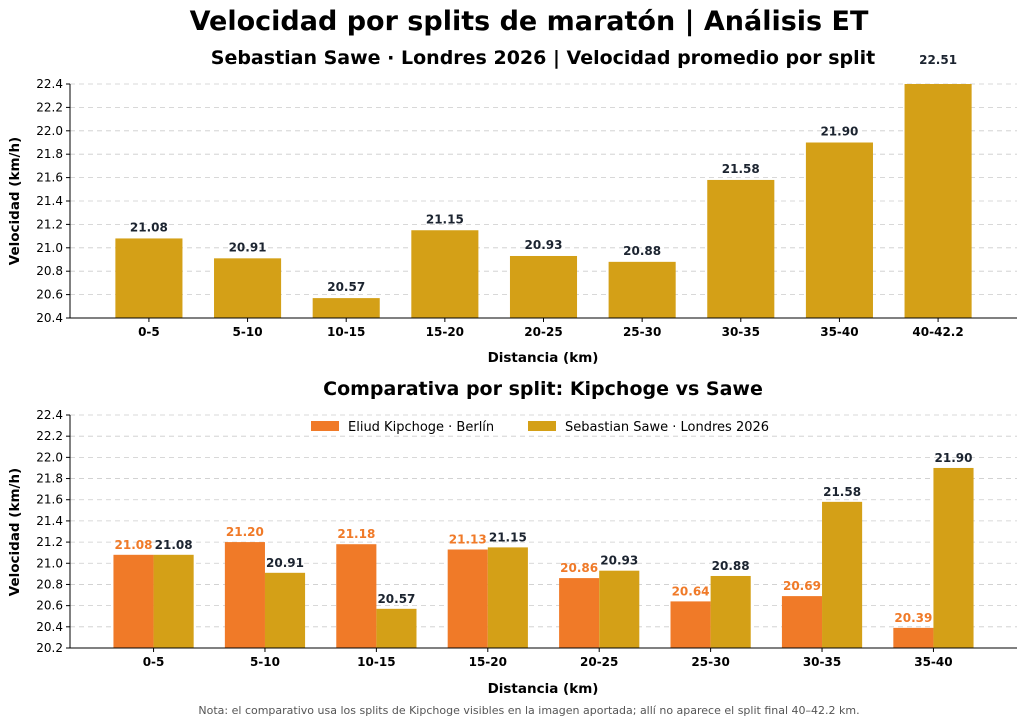  What do you see at coordinates (396, 599) in the screenshot?
I see `chart2-value-label-sawe: 20.57` at bounding box center [396, 599].